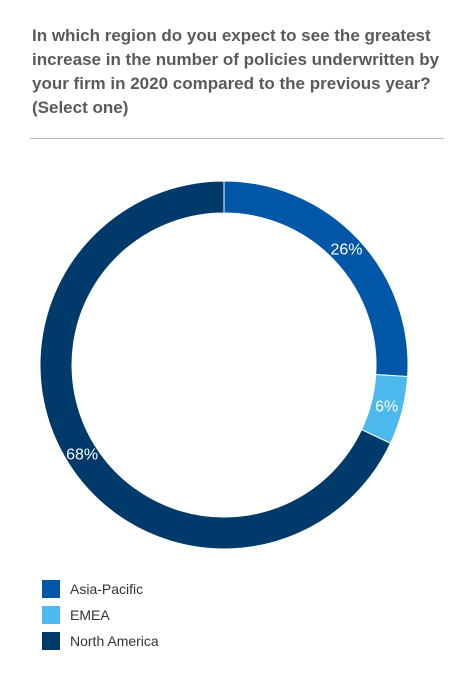  Describe the element at coordinates (114, 641) in the screenshot. I see `legend-label-north-america: North America` at that location.